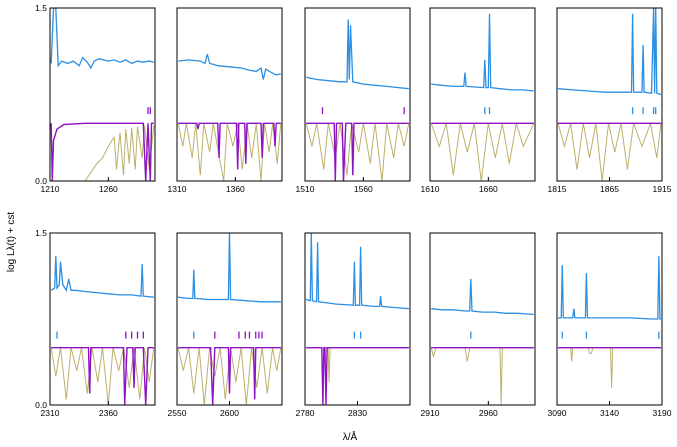  Describe the element at coordinates (430, 413) in the screenshot. I see `x-tick-label: 2910` at that location.